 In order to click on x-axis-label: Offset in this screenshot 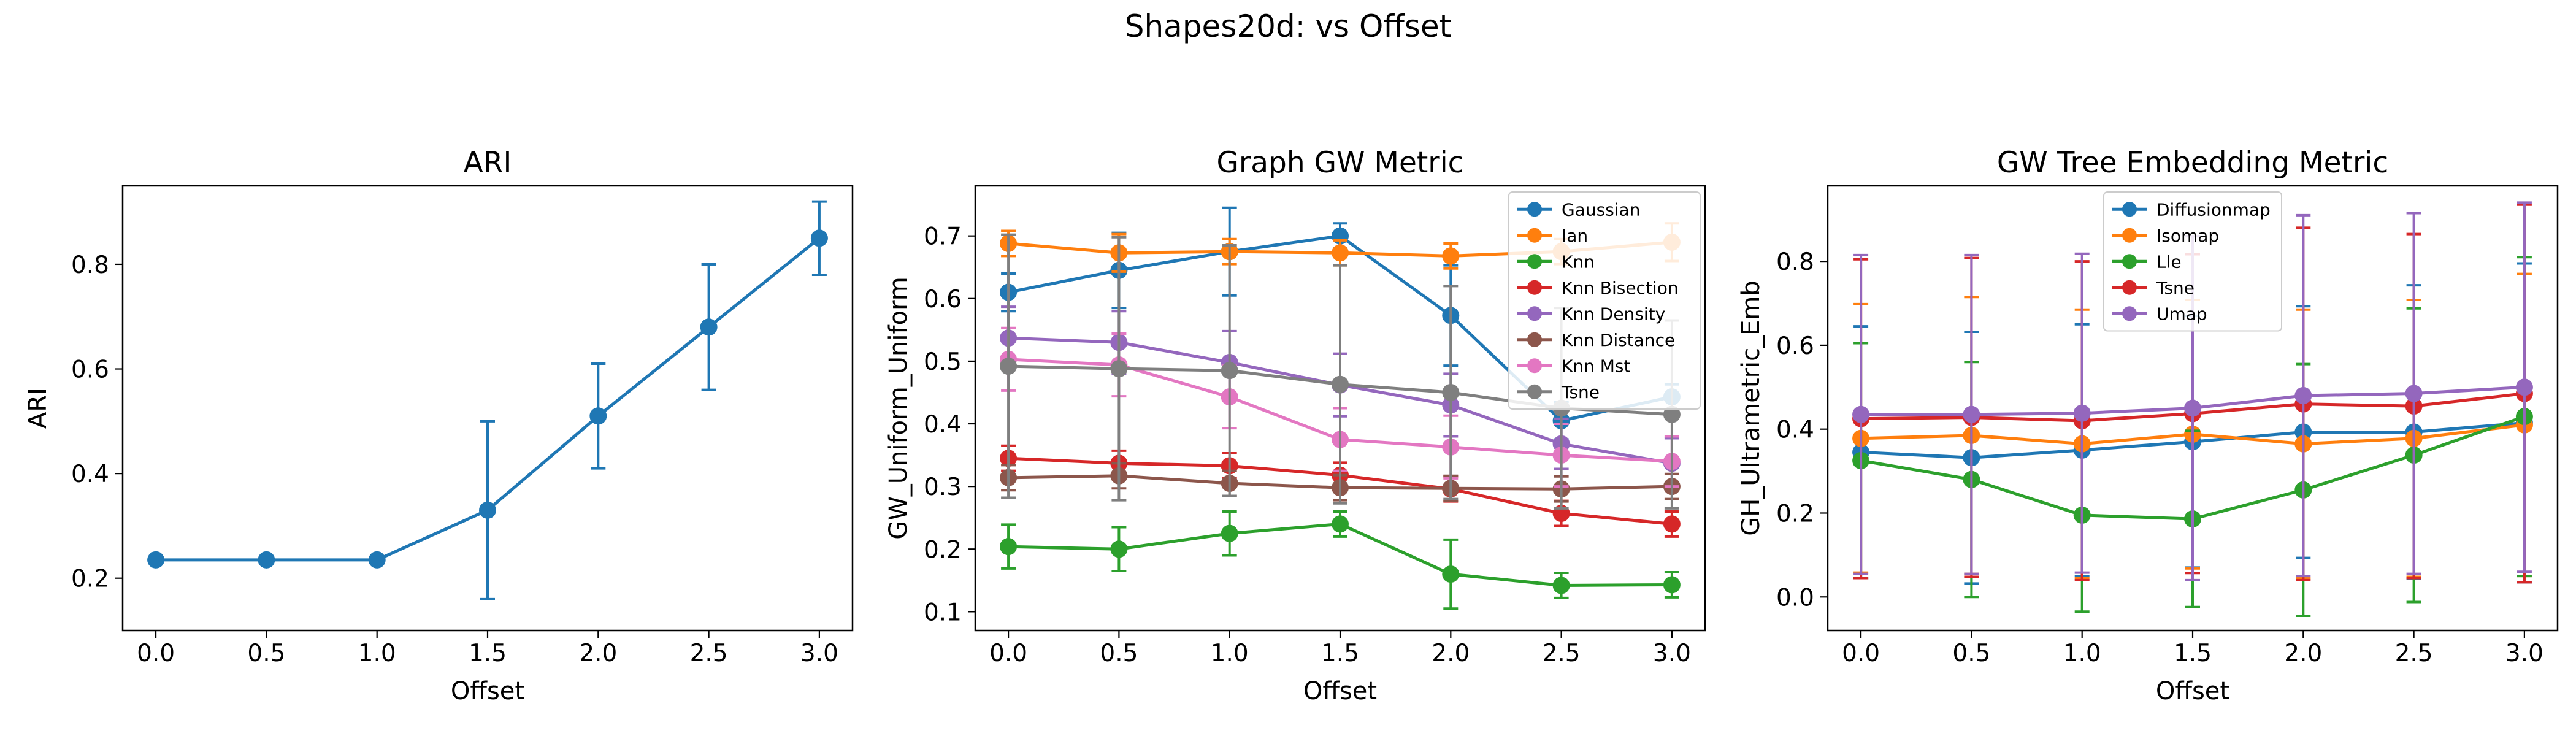, I will do `click(2192, 691)`.